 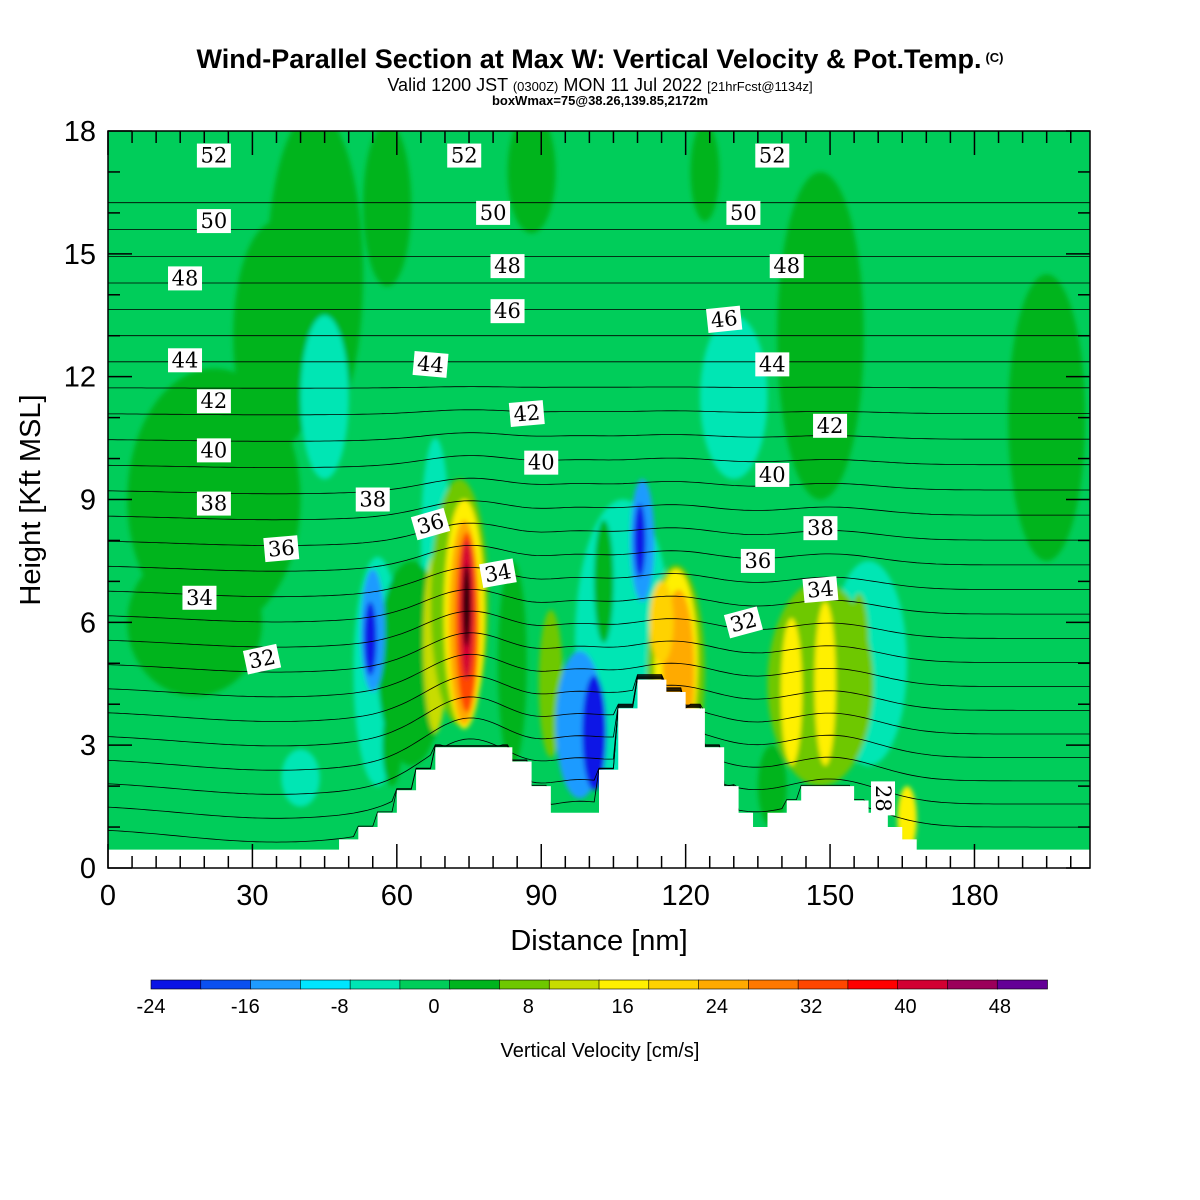 I want to click on theta-label-text: 36, so click(x=281, y=549).